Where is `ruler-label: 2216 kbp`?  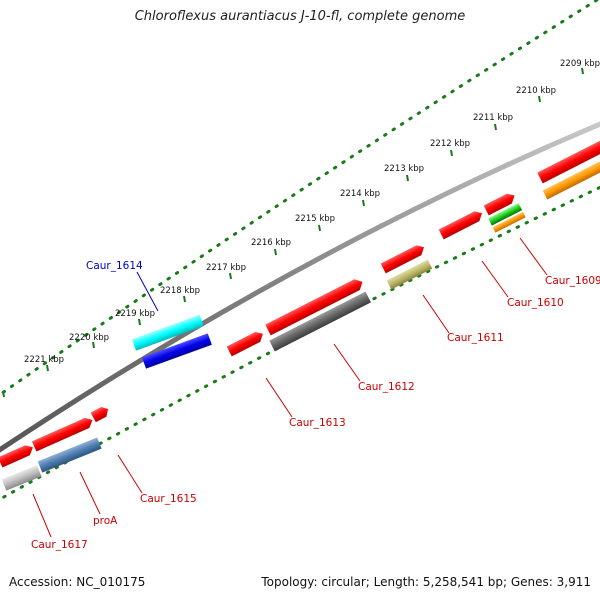 ruler-label: 2216 kbp is located at coordinates (271, 243).